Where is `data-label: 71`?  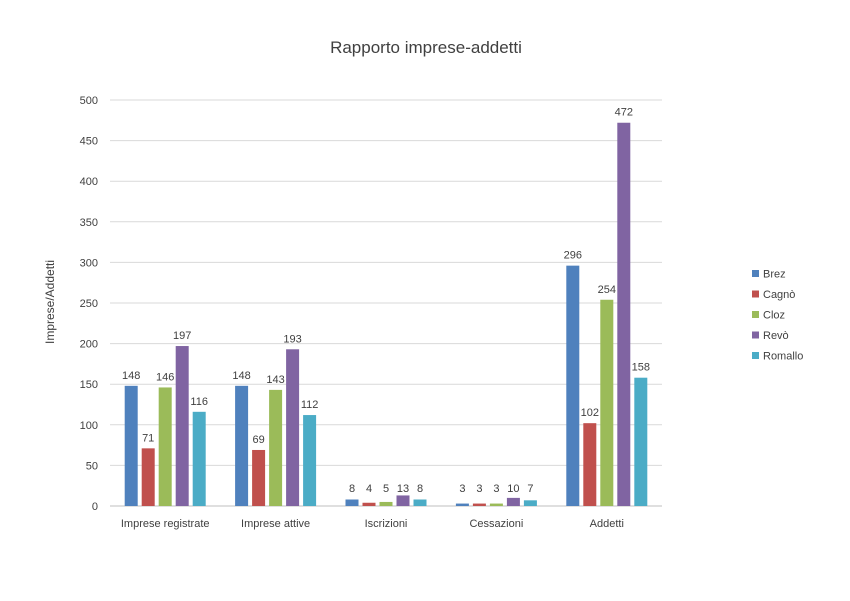
data-label: 71 is located at coordinates (148, 438).